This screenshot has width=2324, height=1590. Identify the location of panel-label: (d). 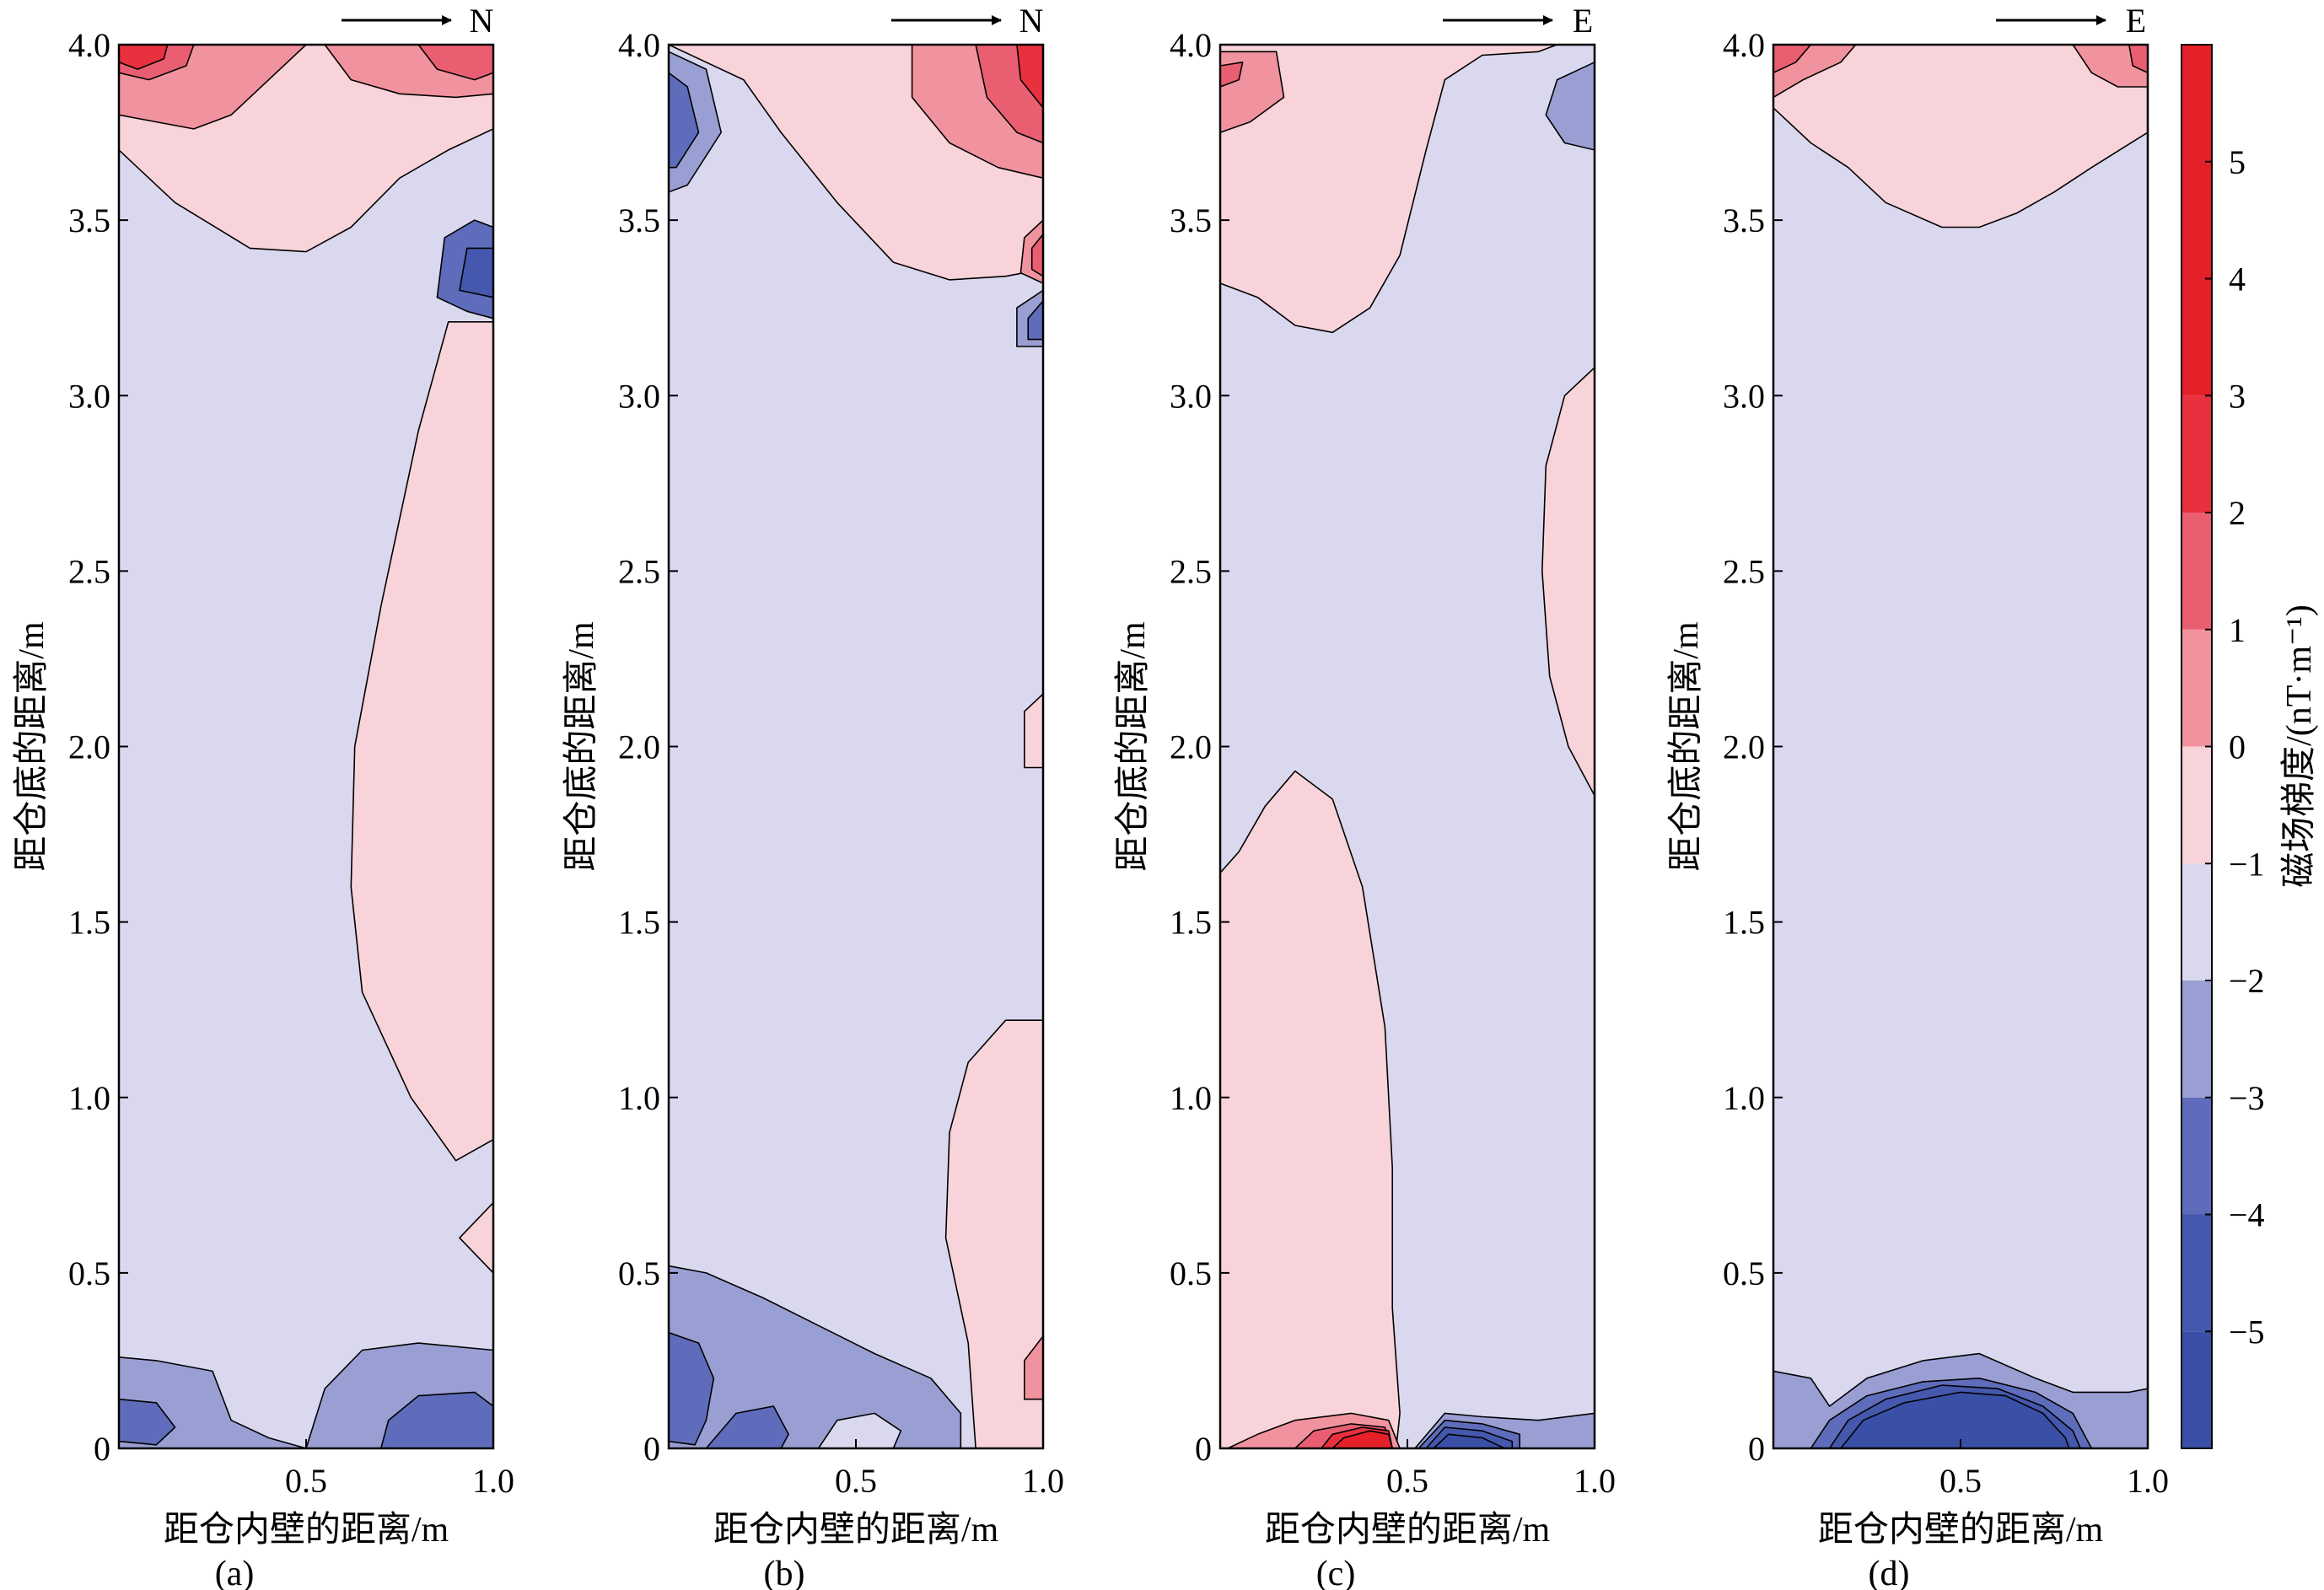
(1890, 1572).